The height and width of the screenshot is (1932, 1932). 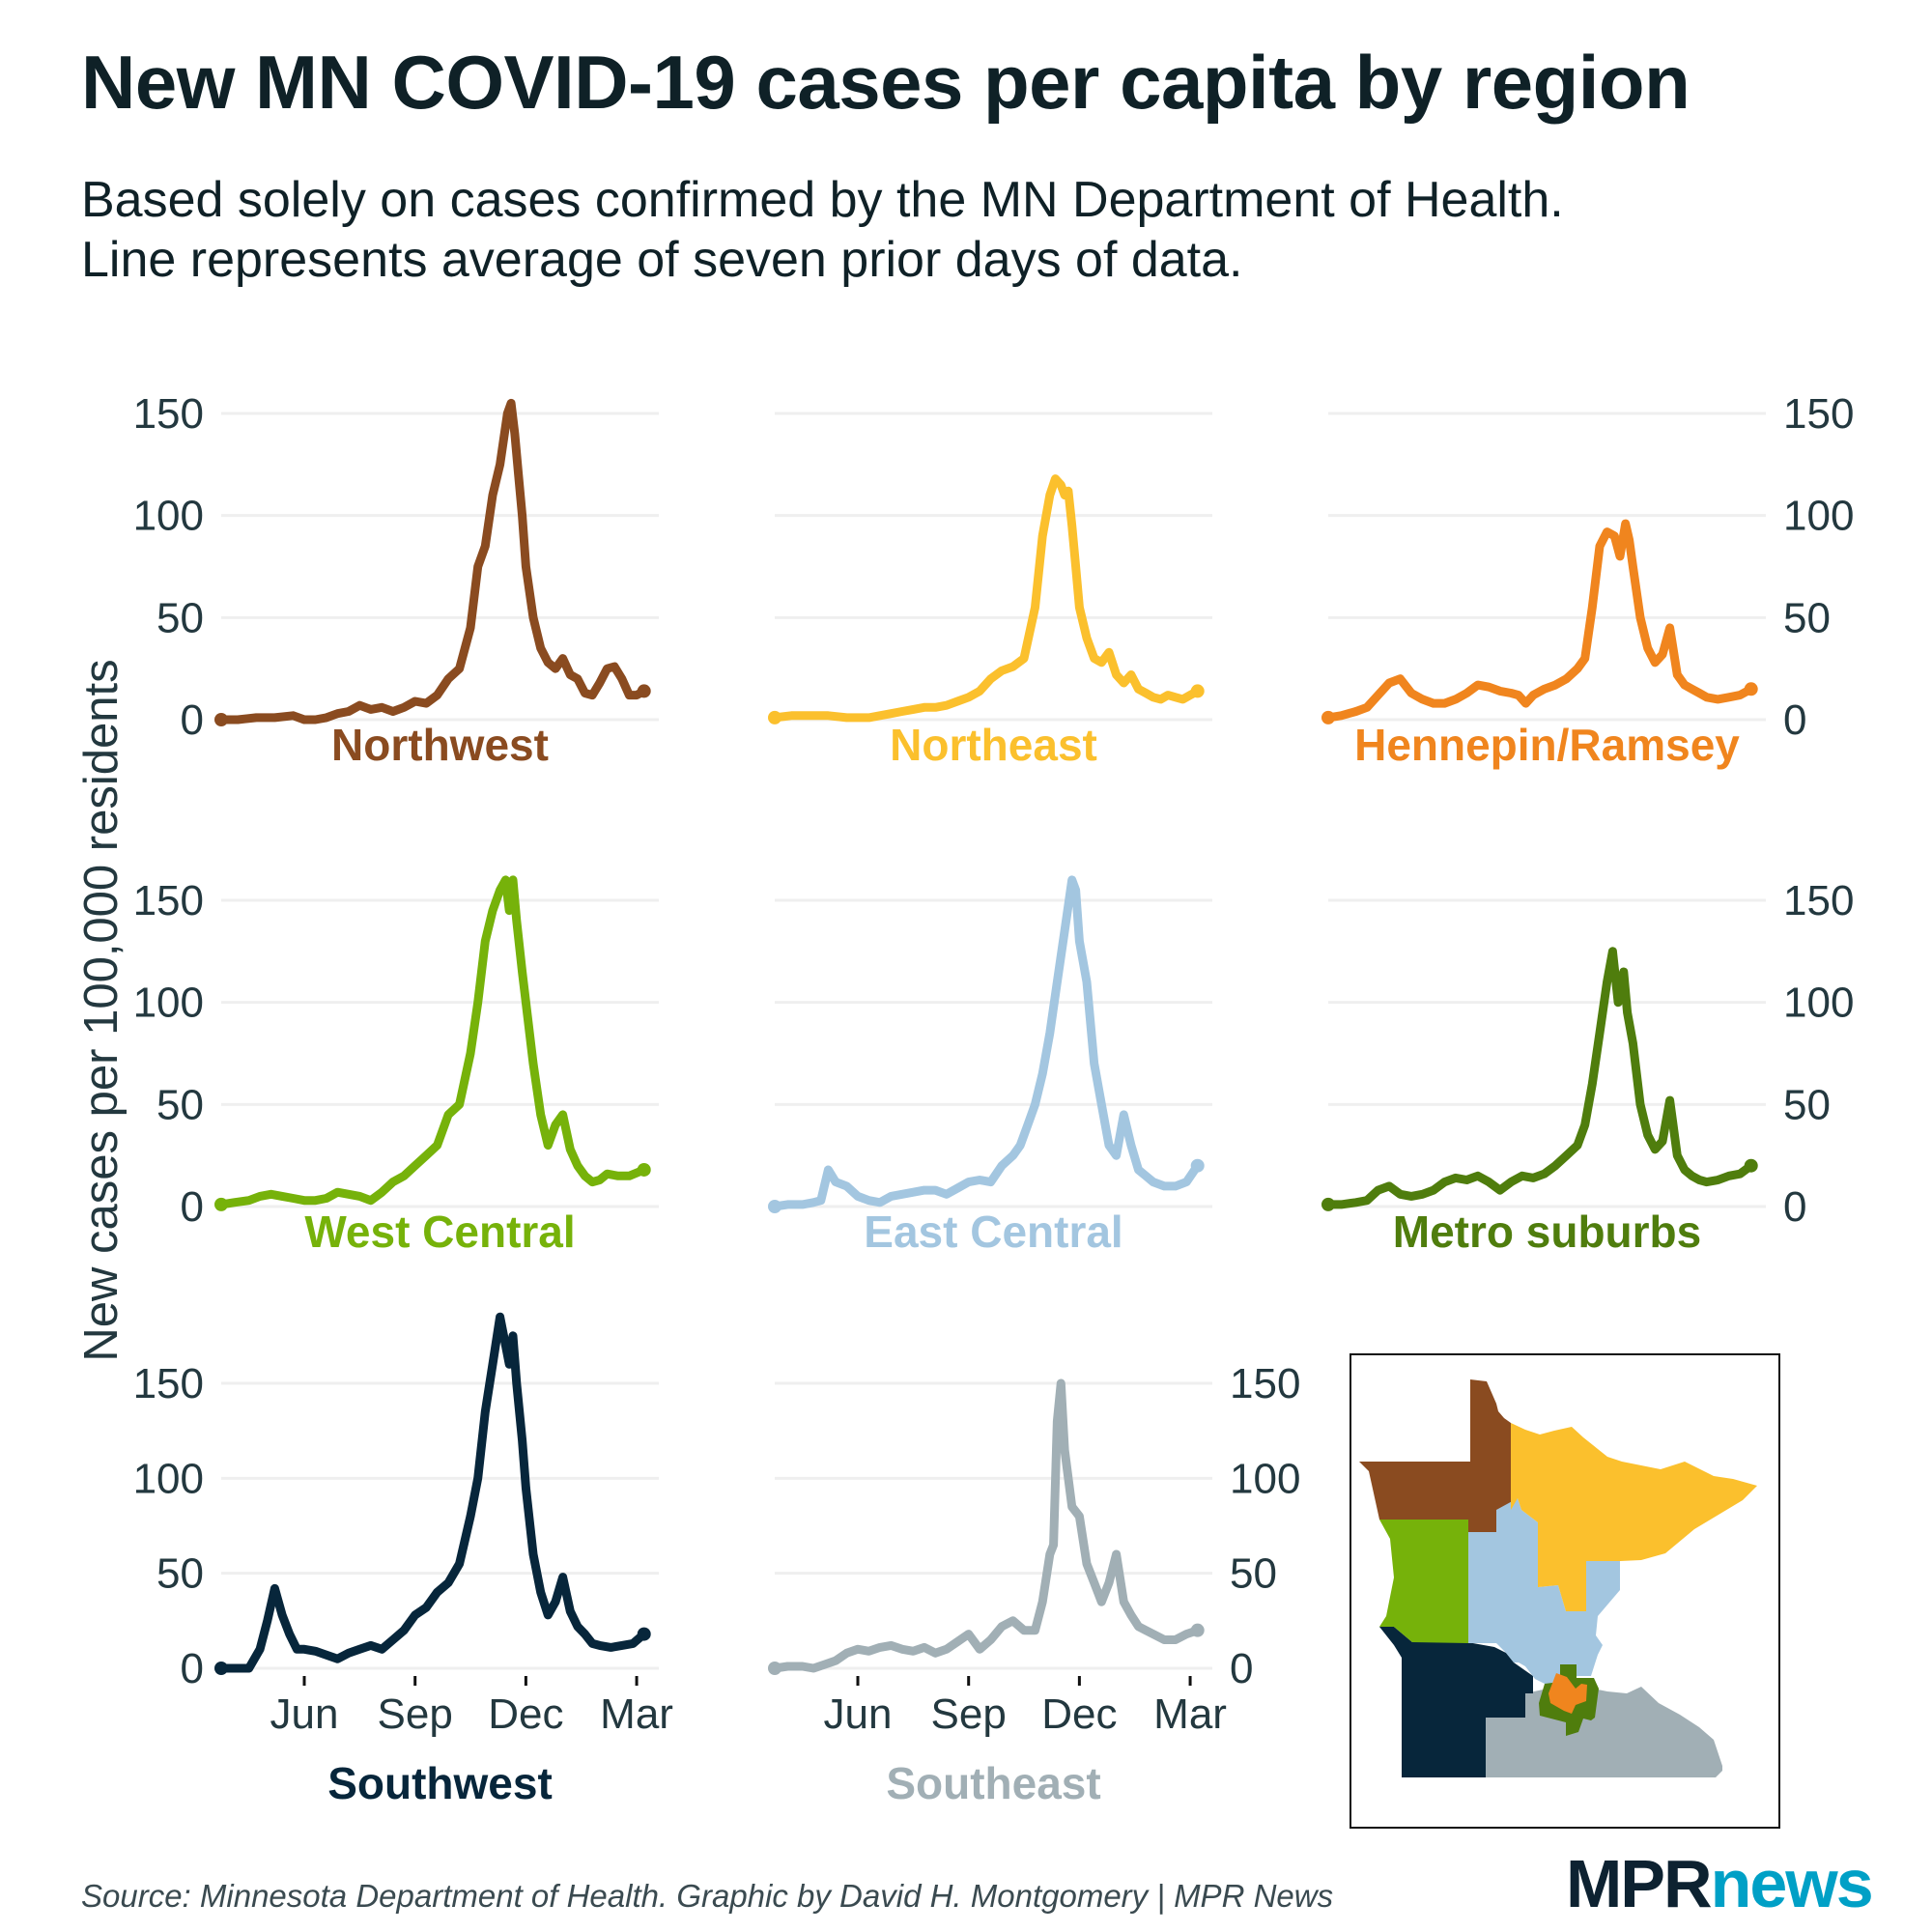 I want to click on map-region-west-central, so click(x=1423, y=1581).